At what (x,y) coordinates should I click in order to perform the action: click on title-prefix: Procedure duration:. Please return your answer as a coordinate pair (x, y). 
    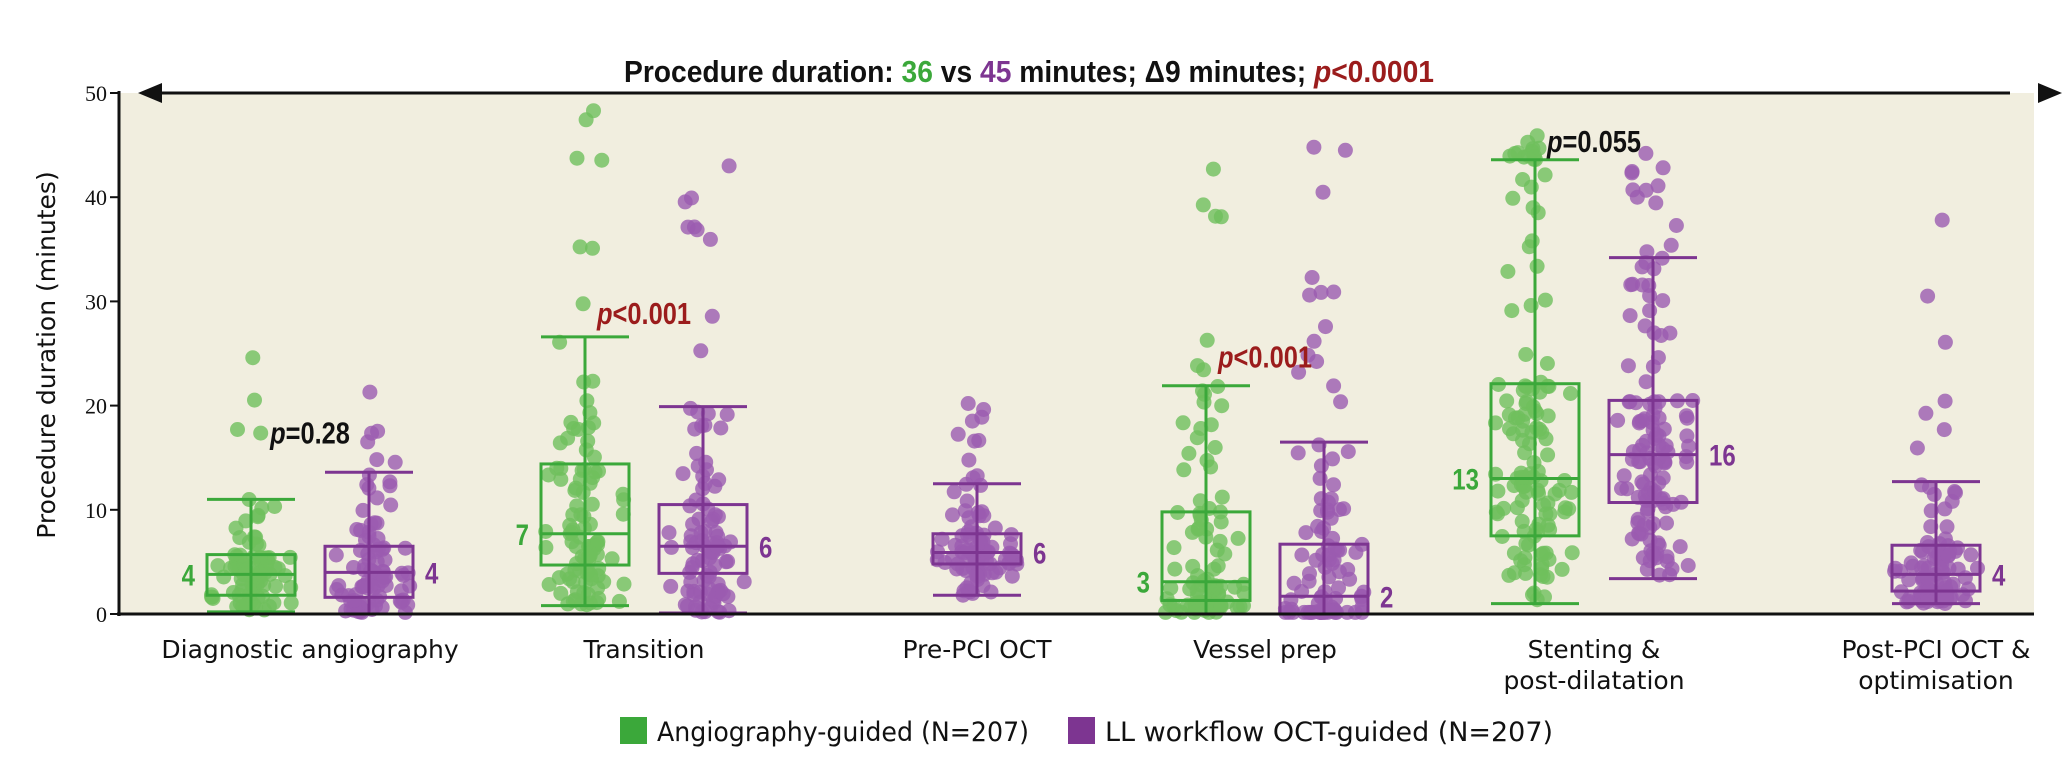
    Looking at the image, I should click on (763, 71).